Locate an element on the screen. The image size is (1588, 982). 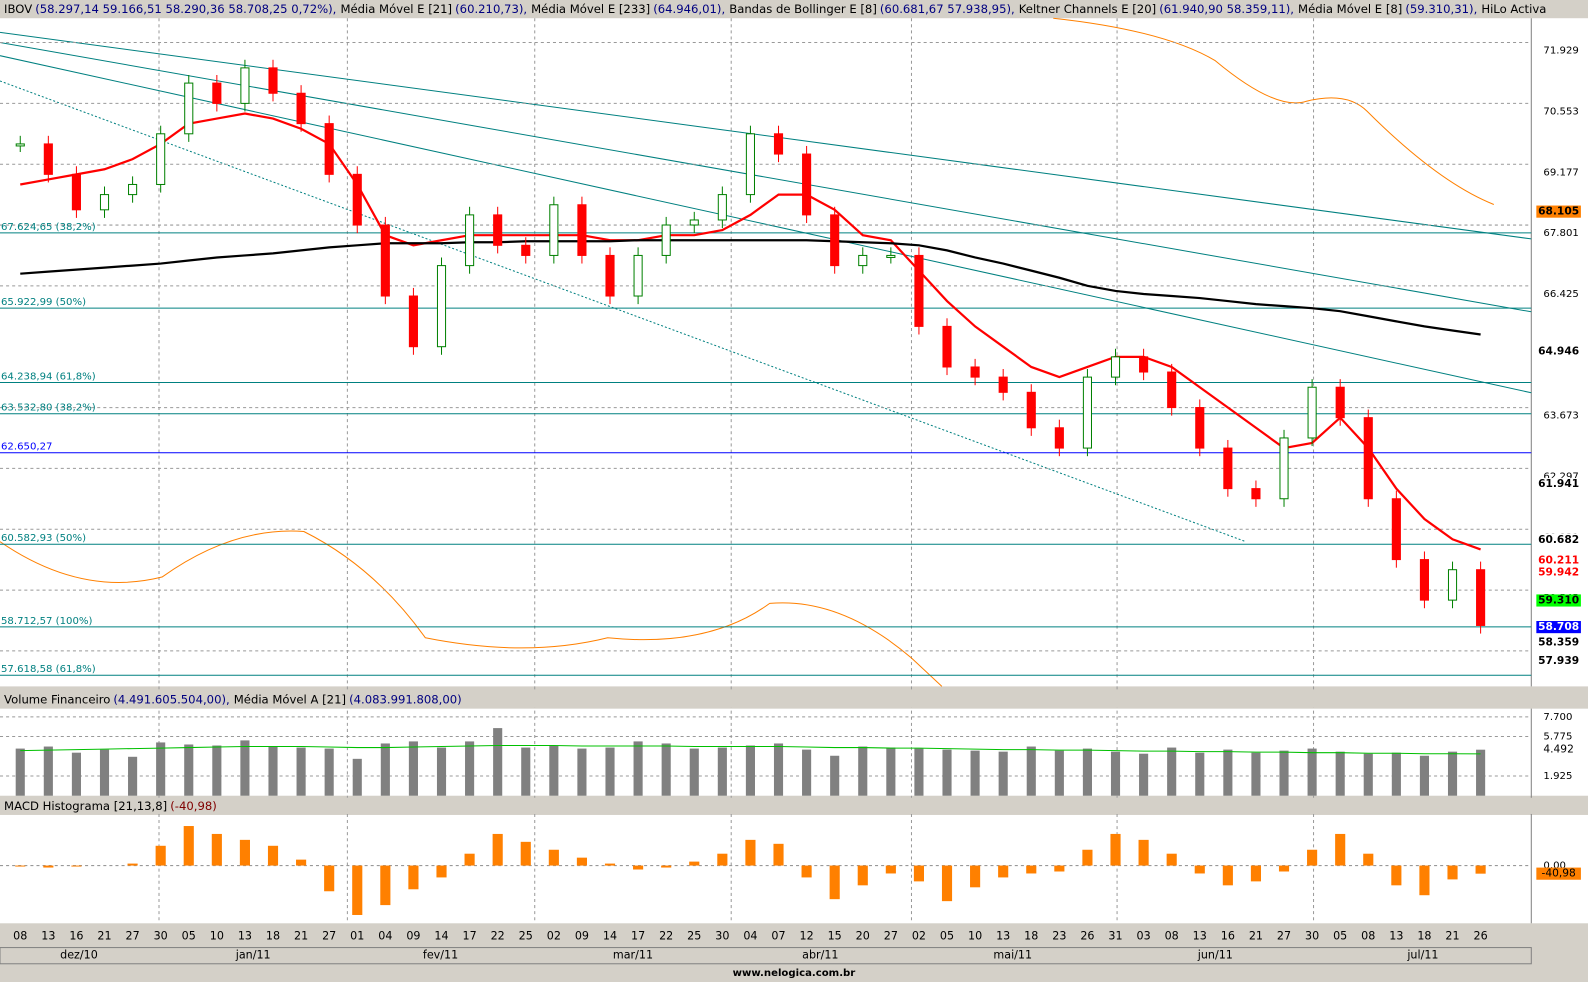
legend-value: (-40,98) is located at coordinates (193, 805).